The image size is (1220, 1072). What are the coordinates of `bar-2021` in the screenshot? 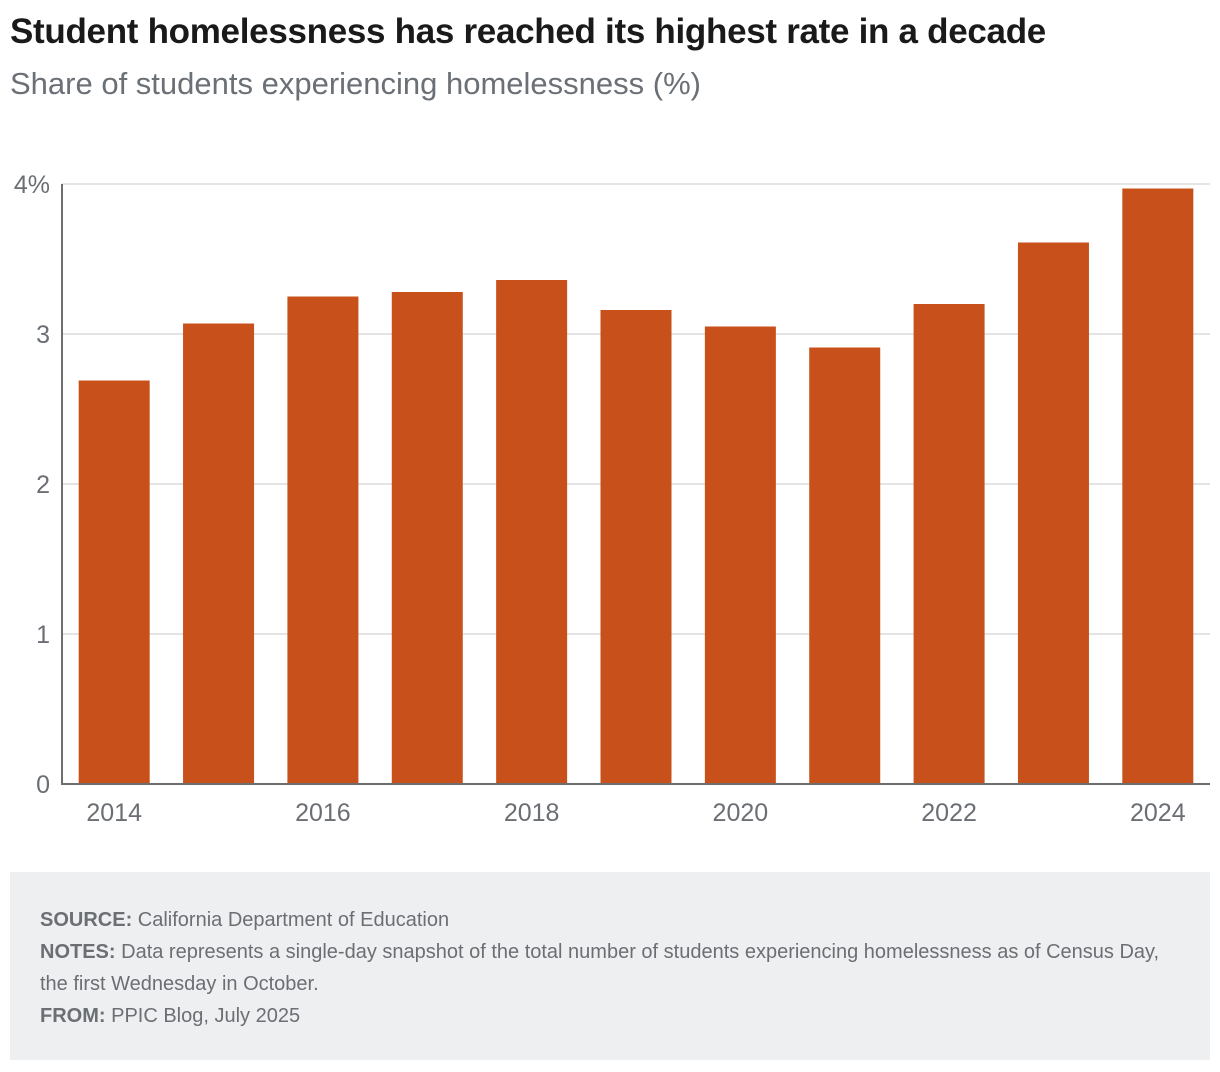 It's located at (845, 565).